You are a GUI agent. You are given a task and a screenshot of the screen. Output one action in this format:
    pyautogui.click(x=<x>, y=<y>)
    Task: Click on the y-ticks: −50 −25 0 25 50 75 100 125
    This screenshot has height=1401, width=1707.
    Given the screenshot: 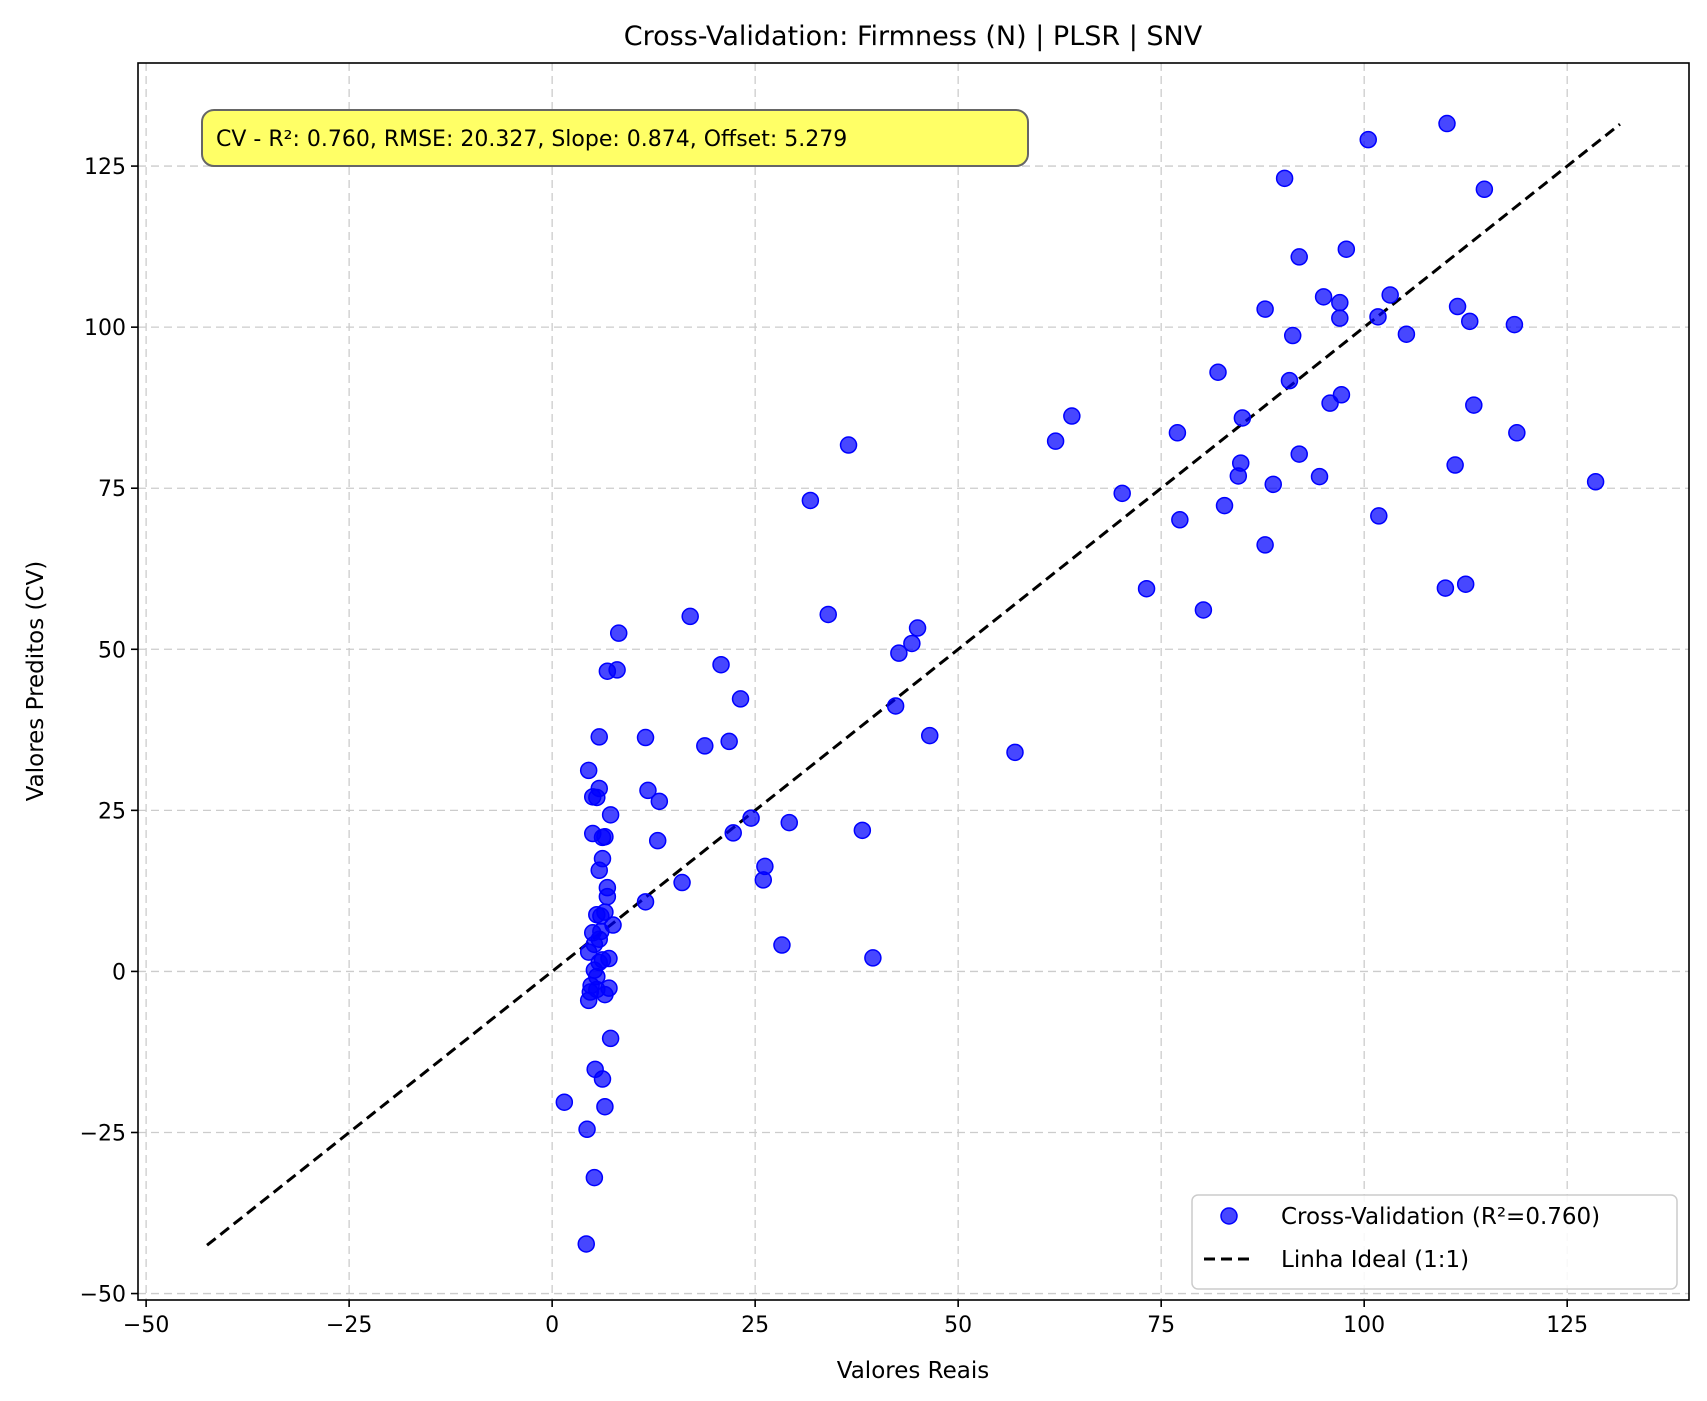 What is the action you would take?
    pyautogui.click(x=109, y=731)
    